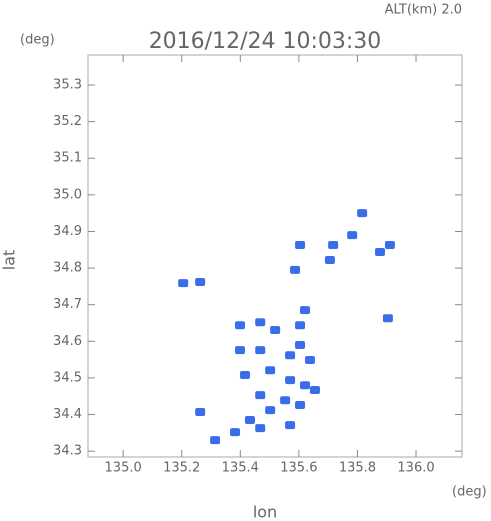 Image resolution: width=491 pixels, height=521 pixels. What do you see at coordinates (265, 512) in the screenshot?
I see `x-axis-label: lon` at bounding box center [265, 512].